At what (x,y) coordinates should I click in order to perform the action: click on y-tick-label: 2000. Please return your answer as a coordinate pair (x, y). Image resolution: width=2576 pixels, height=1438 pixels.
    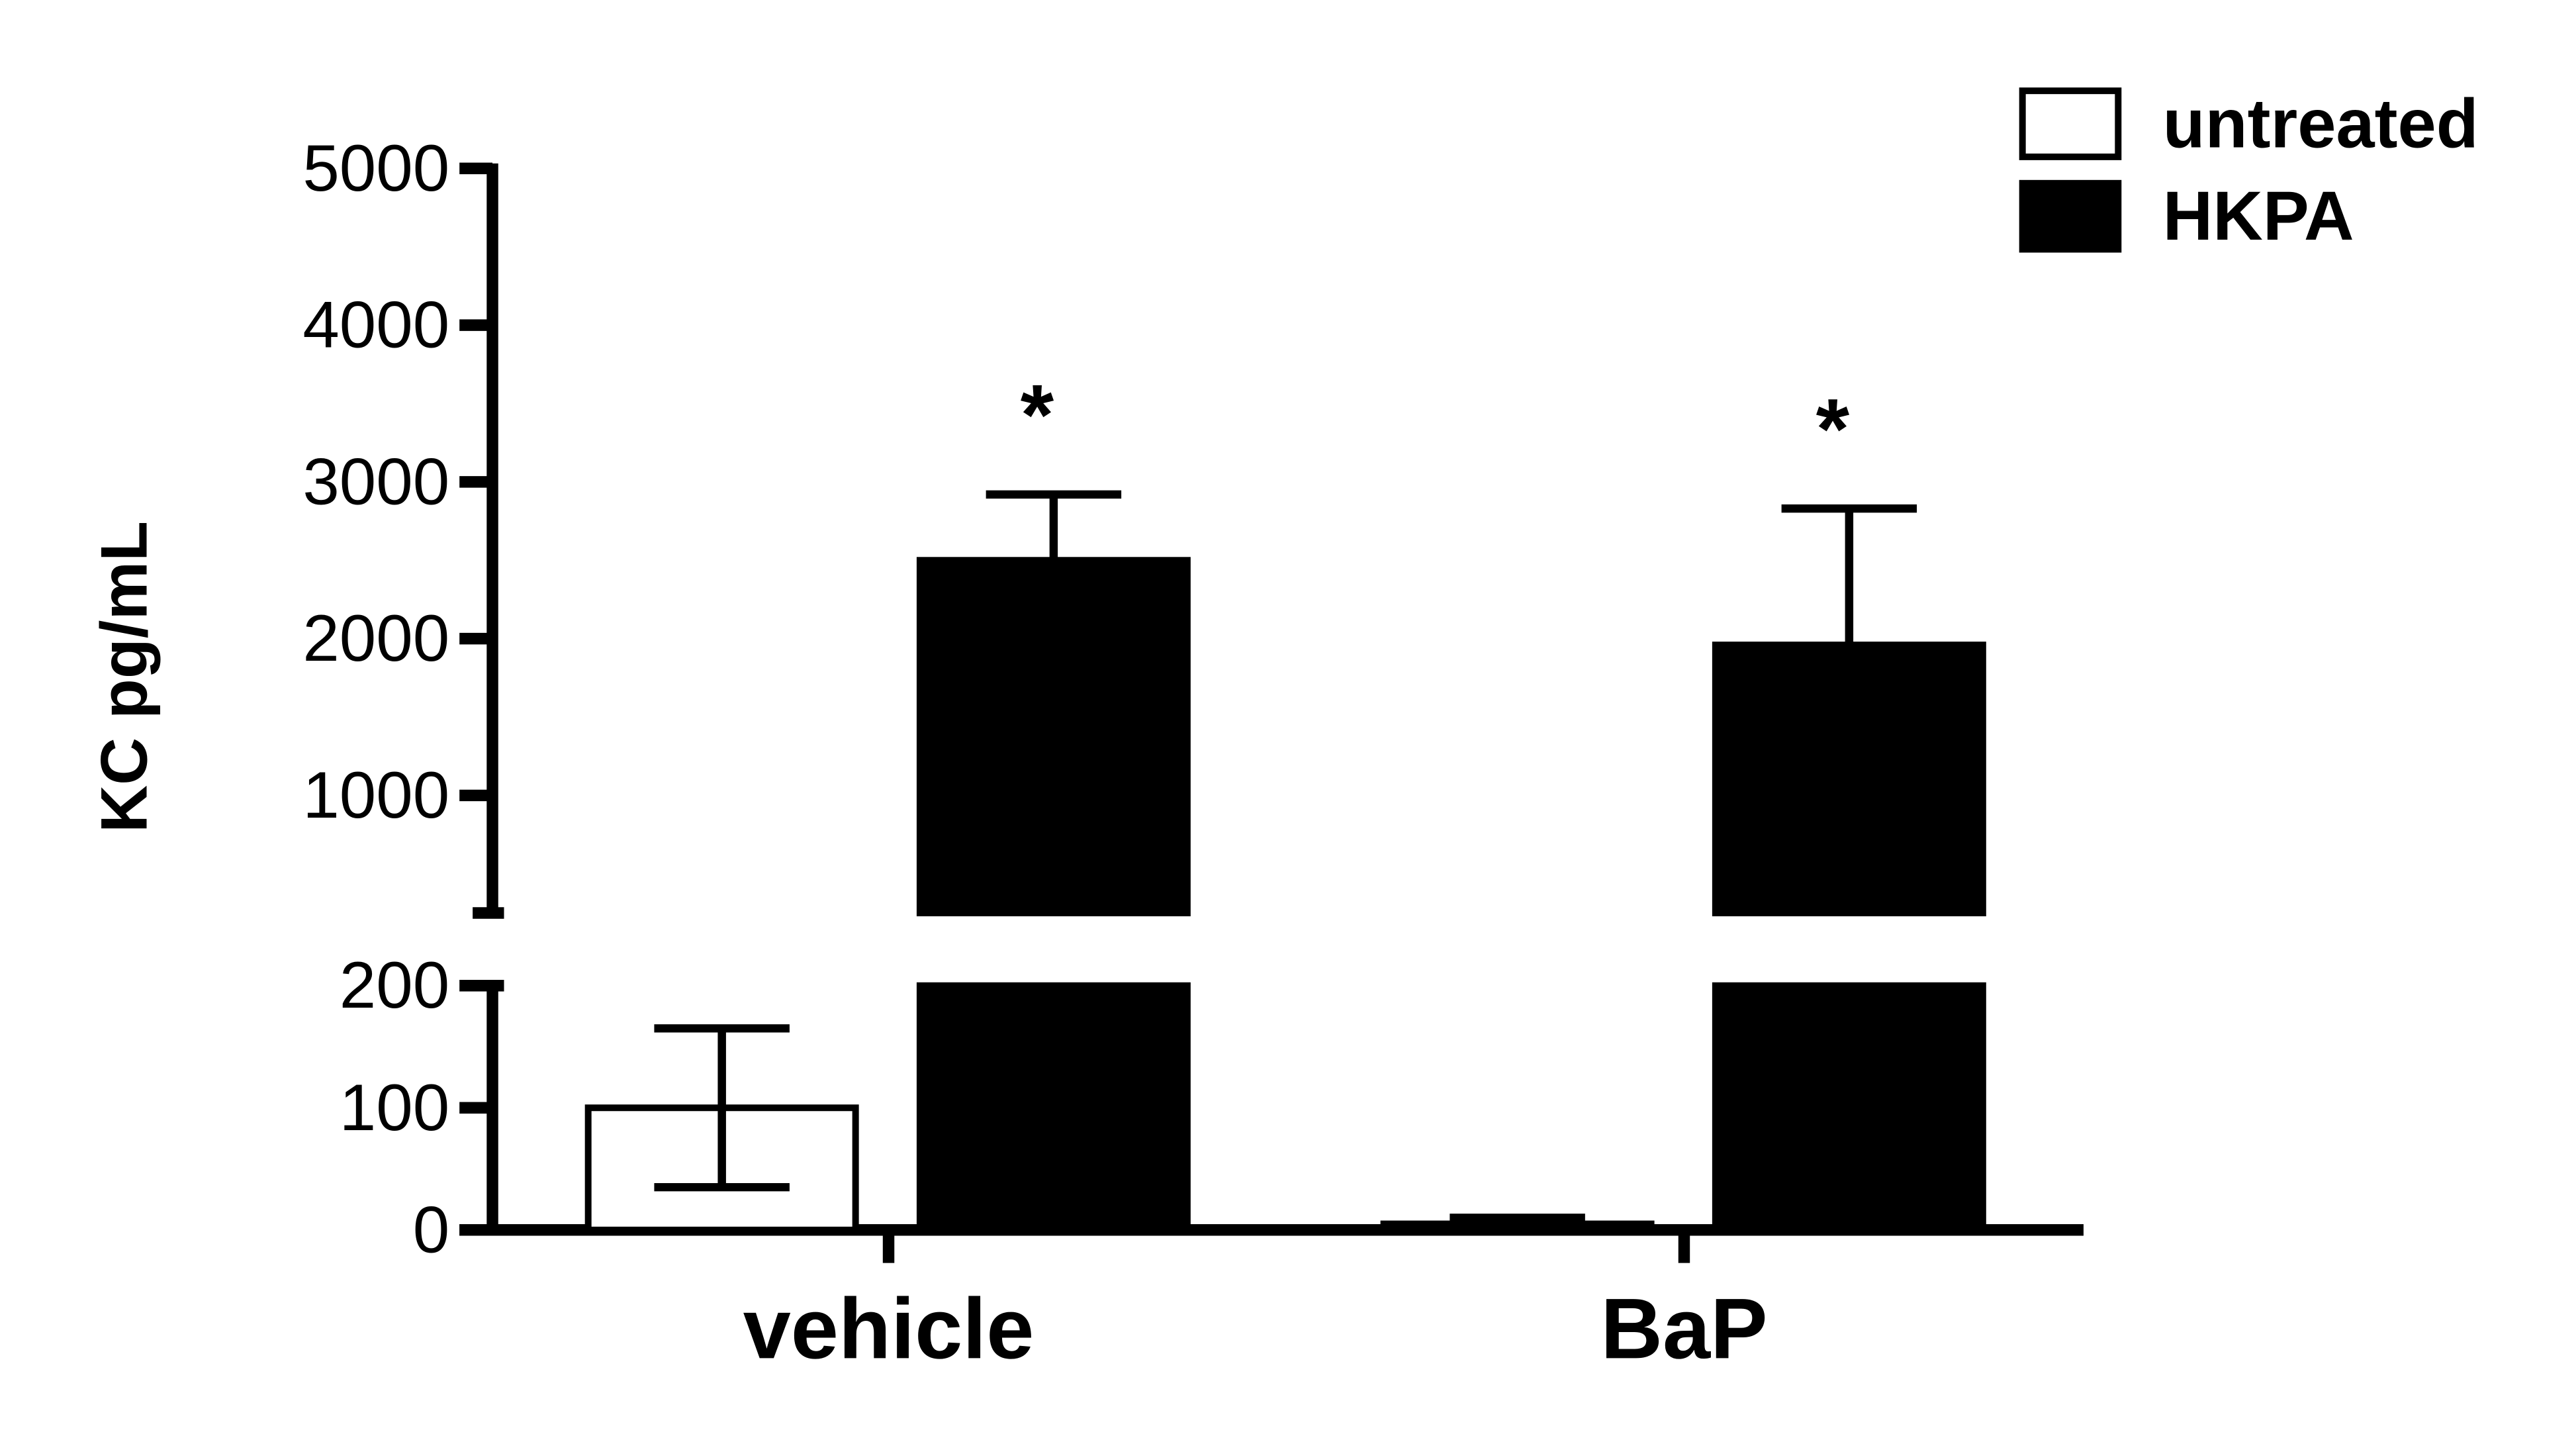
    Looking at the image, I should click on (376, 638).